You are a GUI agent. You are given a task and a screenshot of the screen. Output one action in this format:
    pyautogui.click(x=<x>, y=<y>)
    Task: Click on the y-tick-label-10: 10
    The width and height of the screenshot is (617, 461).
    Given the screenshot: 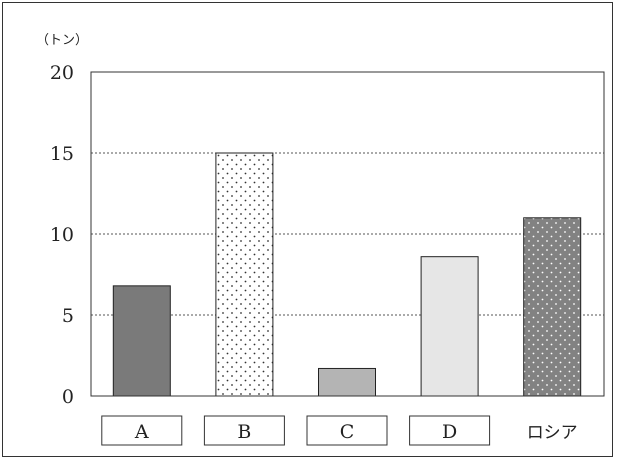 What is the action you would take?
    pyautogui.click(x=62, y=235)
    